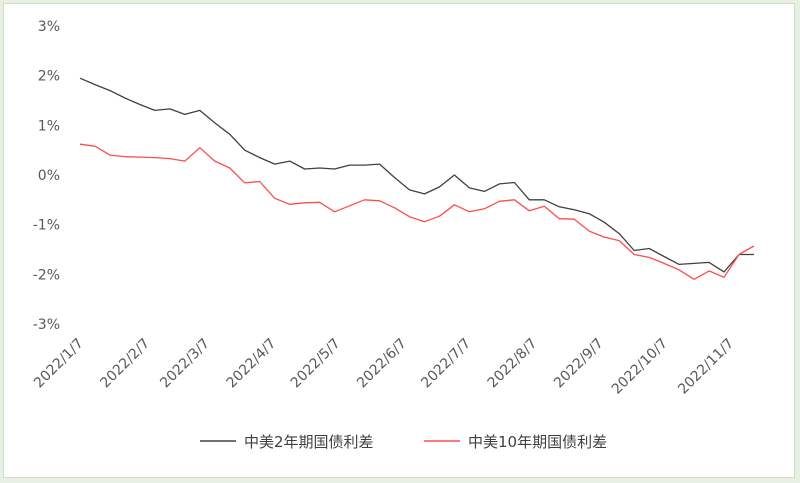 The height and width of the screenshot is (483, 800). Describe the element at coordinates (46, 226) in the screenshot. I see `y-tick-label: -1%` at that location.